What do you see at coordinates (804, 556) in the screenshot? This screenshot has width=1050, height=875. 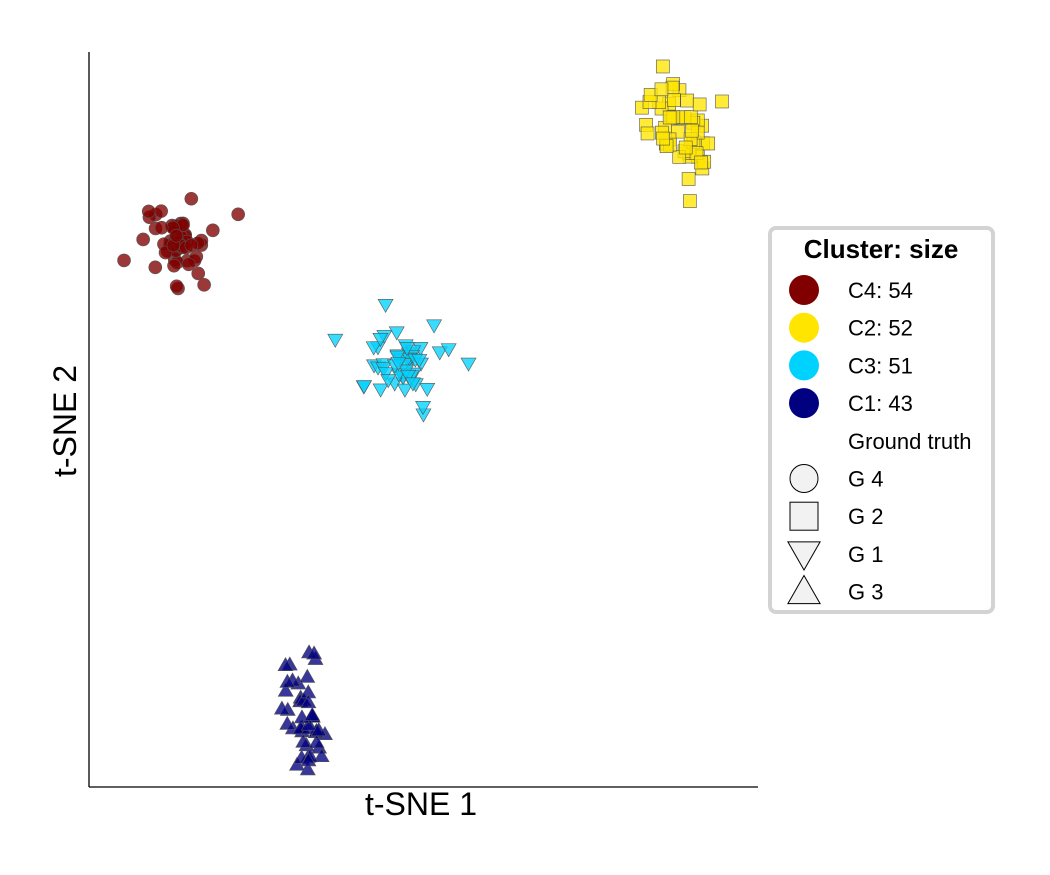 I see `legend-shape-triangle-down` at bounding box center [804, 556].